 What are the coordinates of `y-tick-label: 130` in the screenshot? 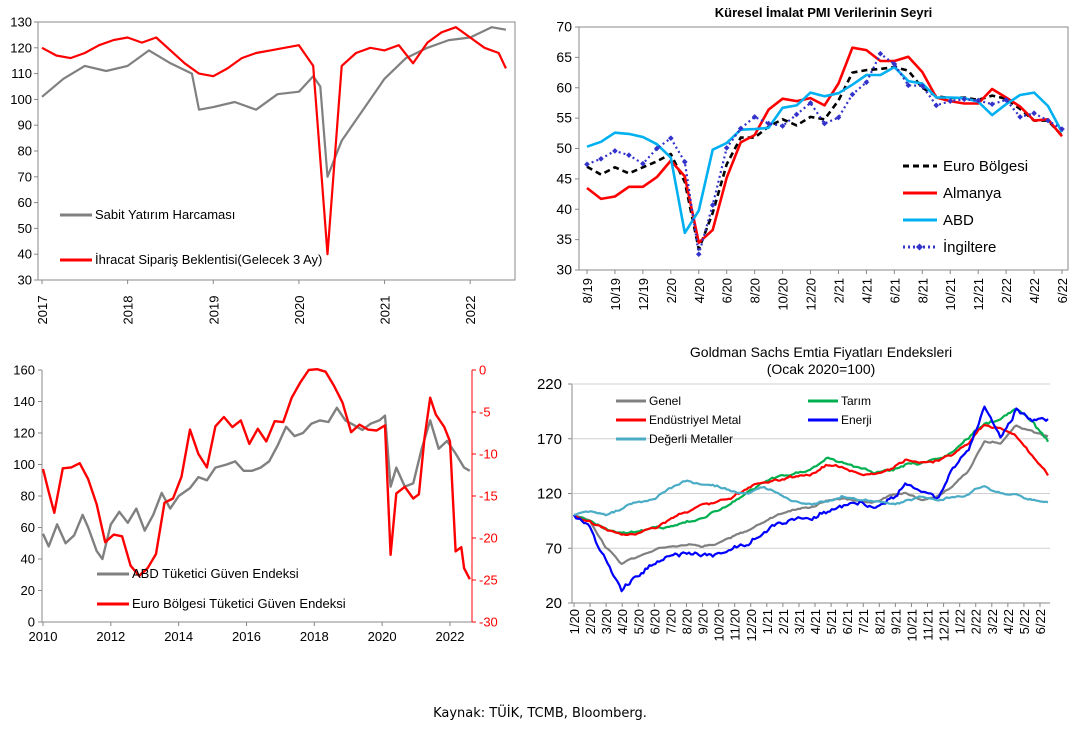 It's located at (21, 22).